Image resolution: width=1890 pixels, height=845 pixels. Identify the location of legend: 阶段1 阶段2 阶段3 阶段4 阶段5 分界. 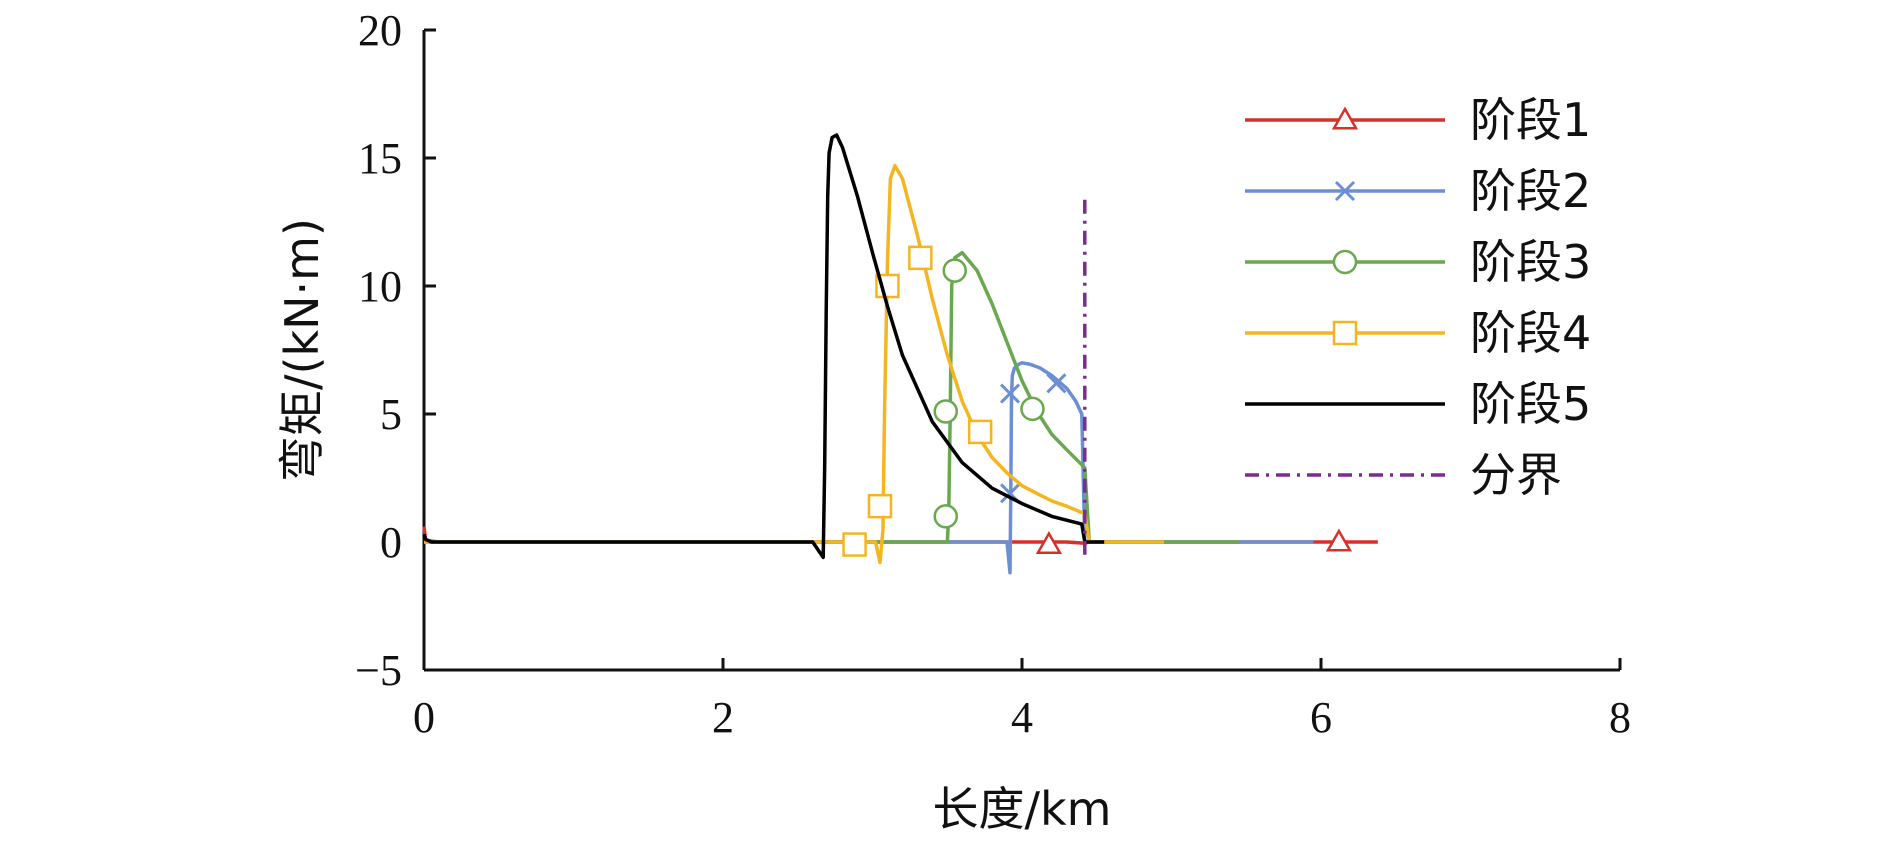
(1418, 297).